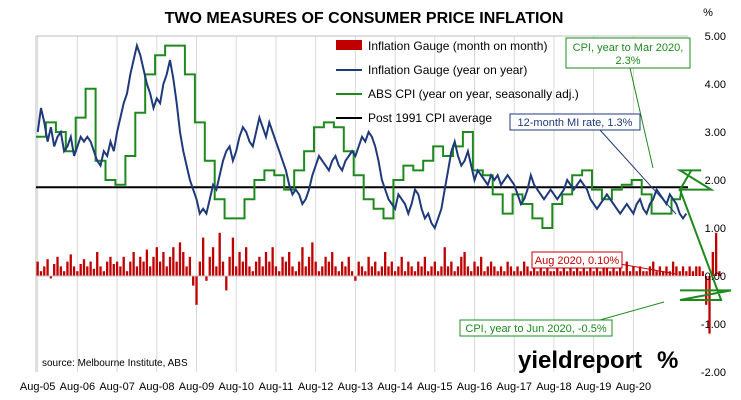 The image size is (741, 400). I want to click on chart-title: TWO MEASURES OF CONSUMER PRICE INFLATION, so click(364, 18).